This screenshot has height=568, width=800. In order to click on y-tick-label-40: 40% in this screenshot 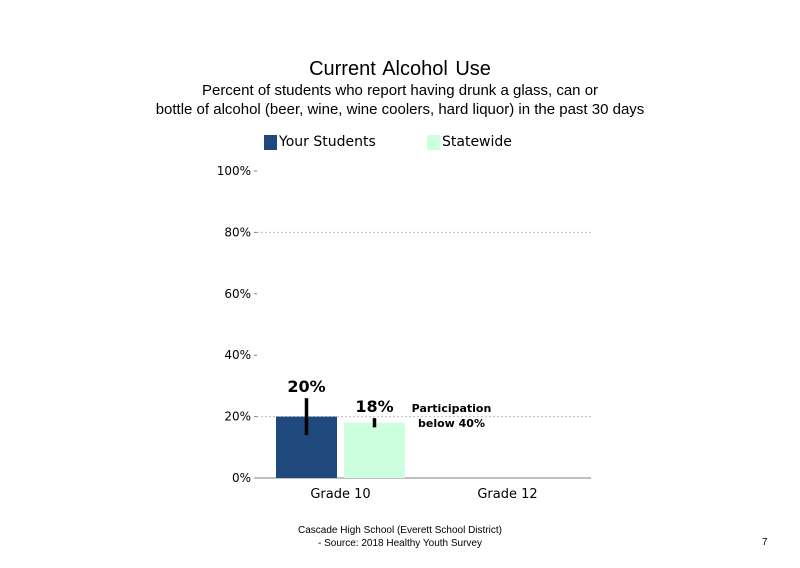, I will do `click(237, 355)`.